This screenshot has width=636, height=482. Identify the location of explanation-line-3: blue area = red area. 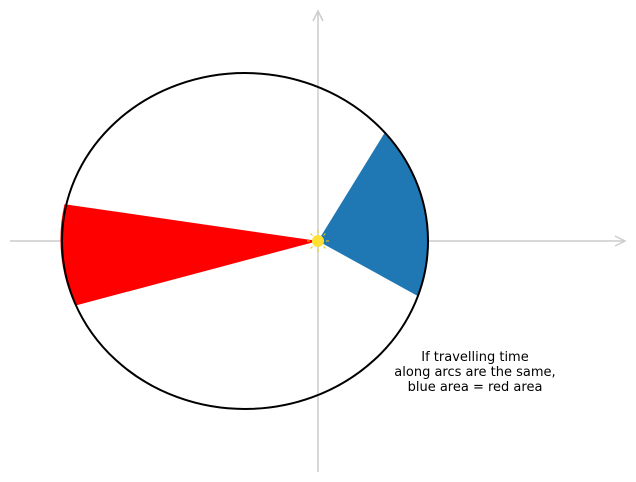
(475, 387).